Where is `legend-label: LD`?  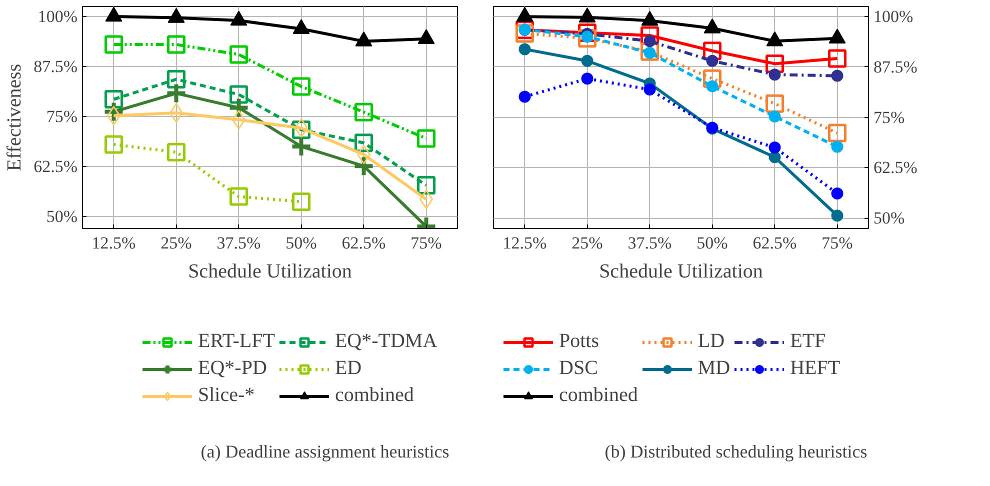
legend-label: LD is located at coordinates (711, 341).